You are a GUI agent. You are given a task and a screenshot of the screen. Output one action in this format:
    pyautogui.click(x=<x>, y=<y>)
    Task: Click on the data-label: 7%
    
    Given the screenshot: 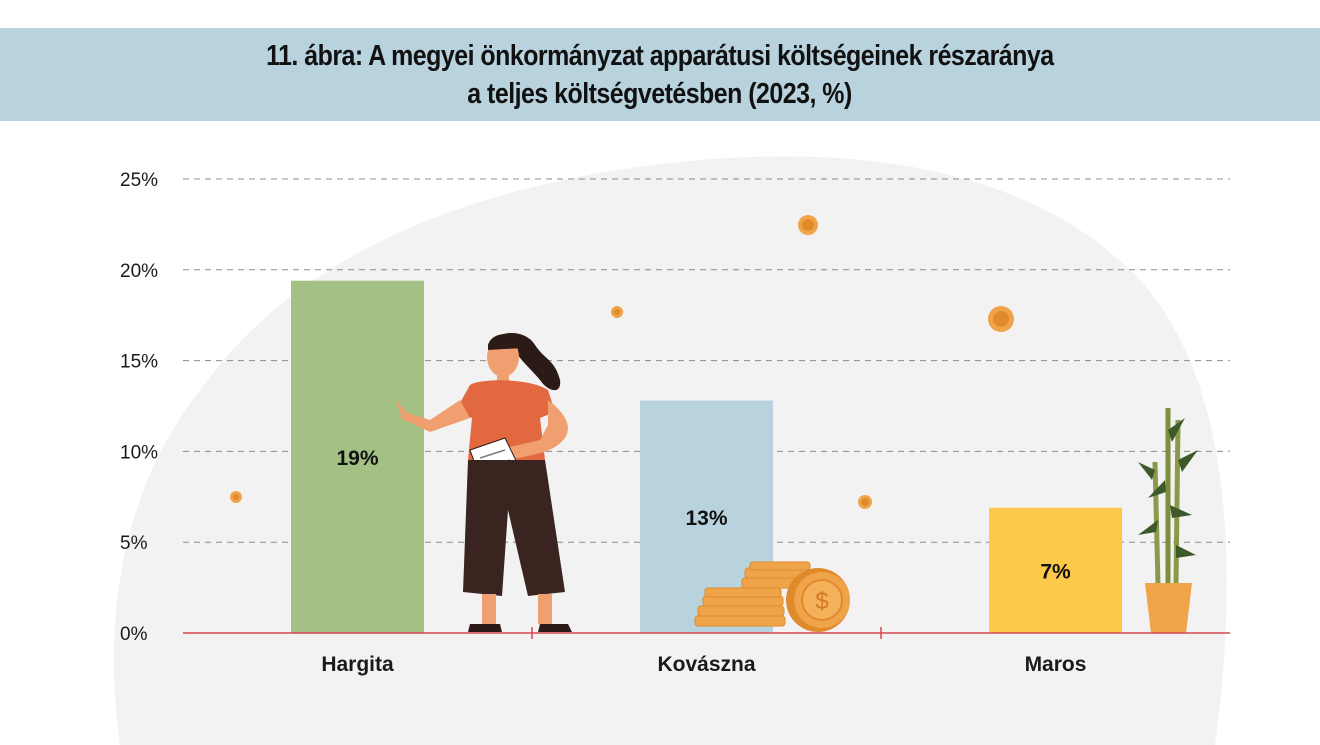 What is the action you would take?
    pyautogui.click(x=1055, y=571)
    